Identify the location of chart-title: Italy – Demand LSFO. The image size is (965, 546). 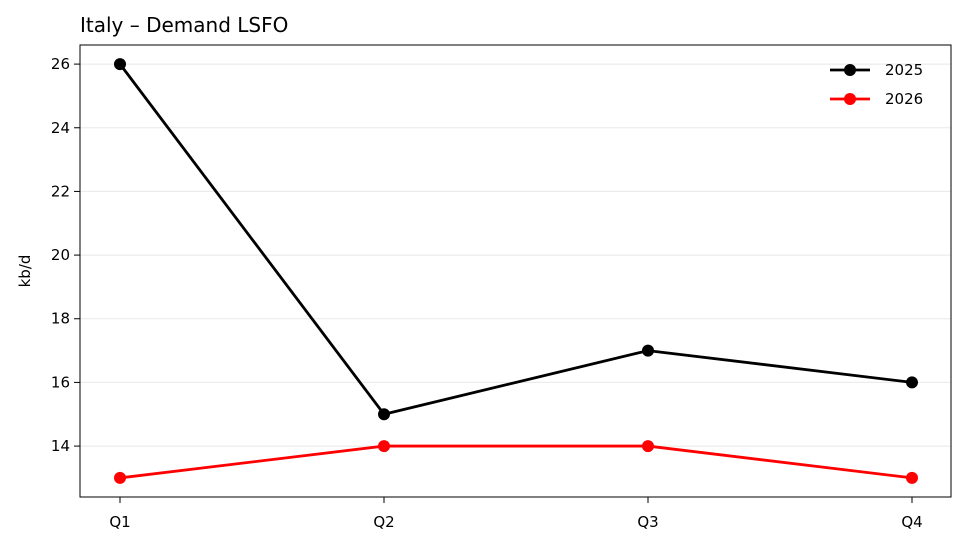
(184, 25).